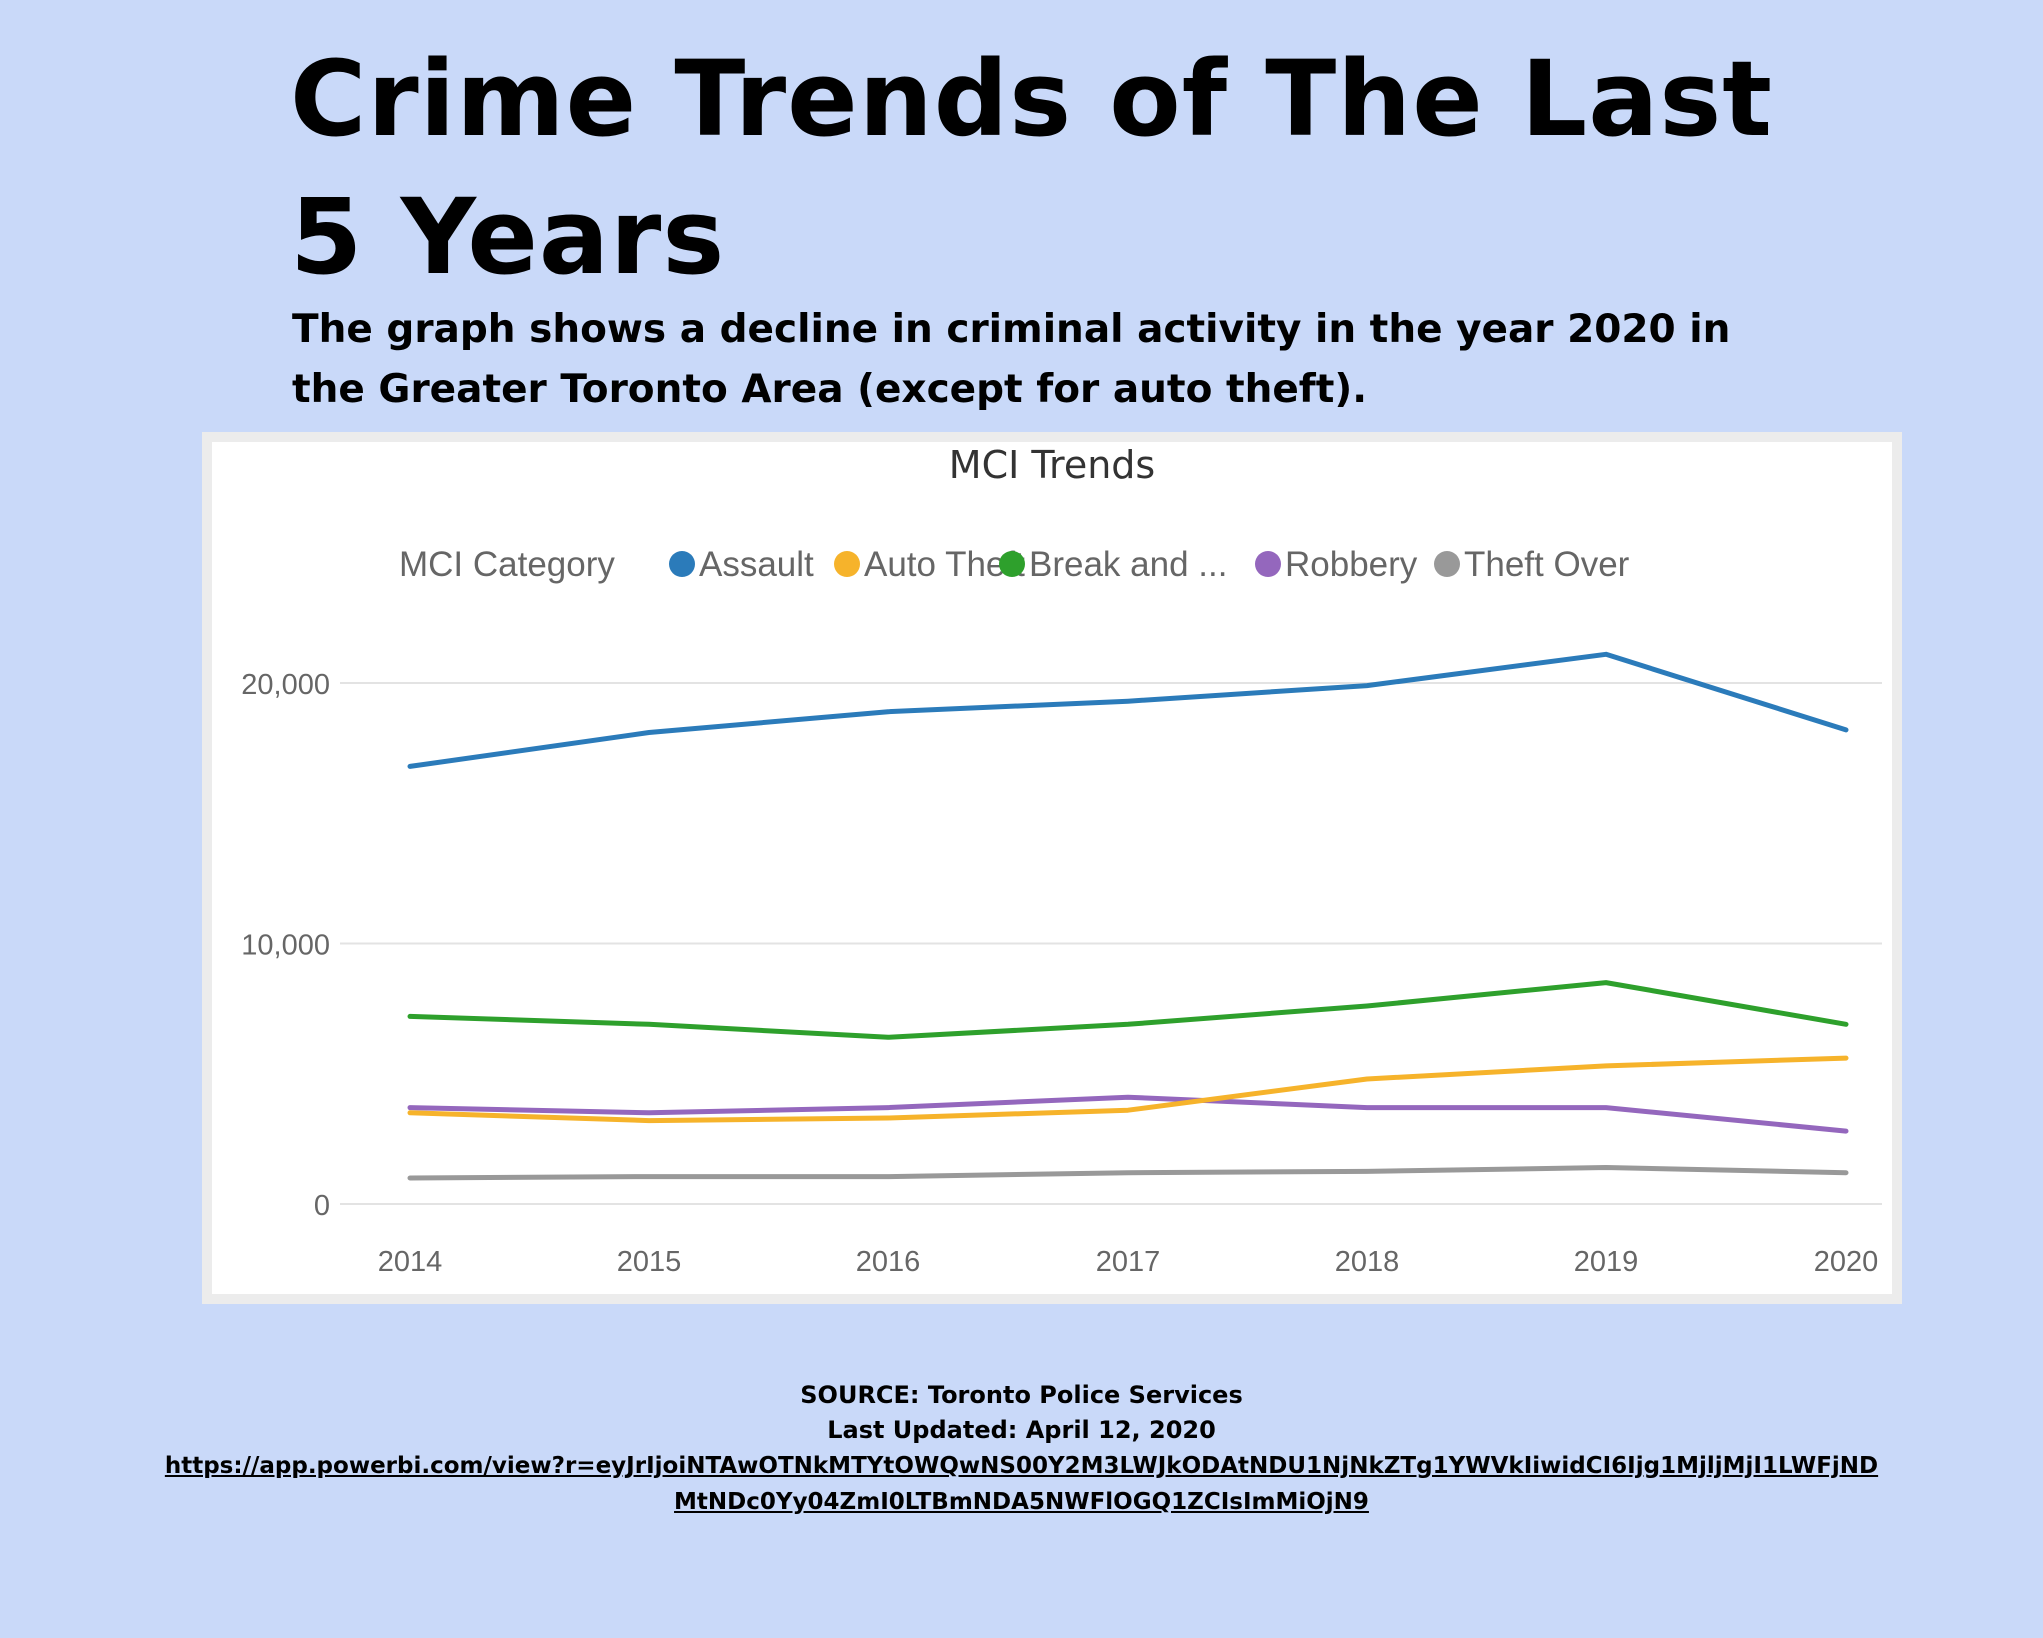 The width and height of the screenshot is (2043, 1638). I want to click on y-tick-label-1: 10,000, so click(285, 946).